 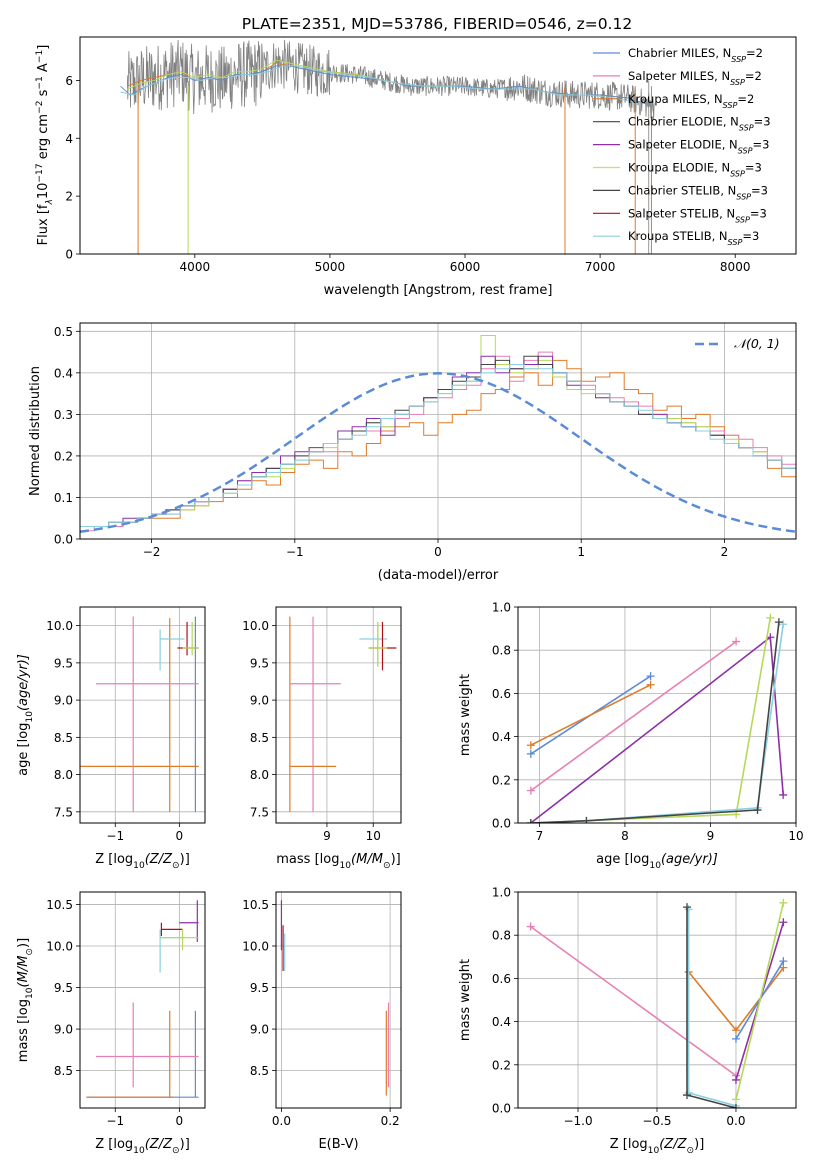 I want to click on x-axis-label: Z [log10(Z/Z⊙)], so click(x=142, y=1146).